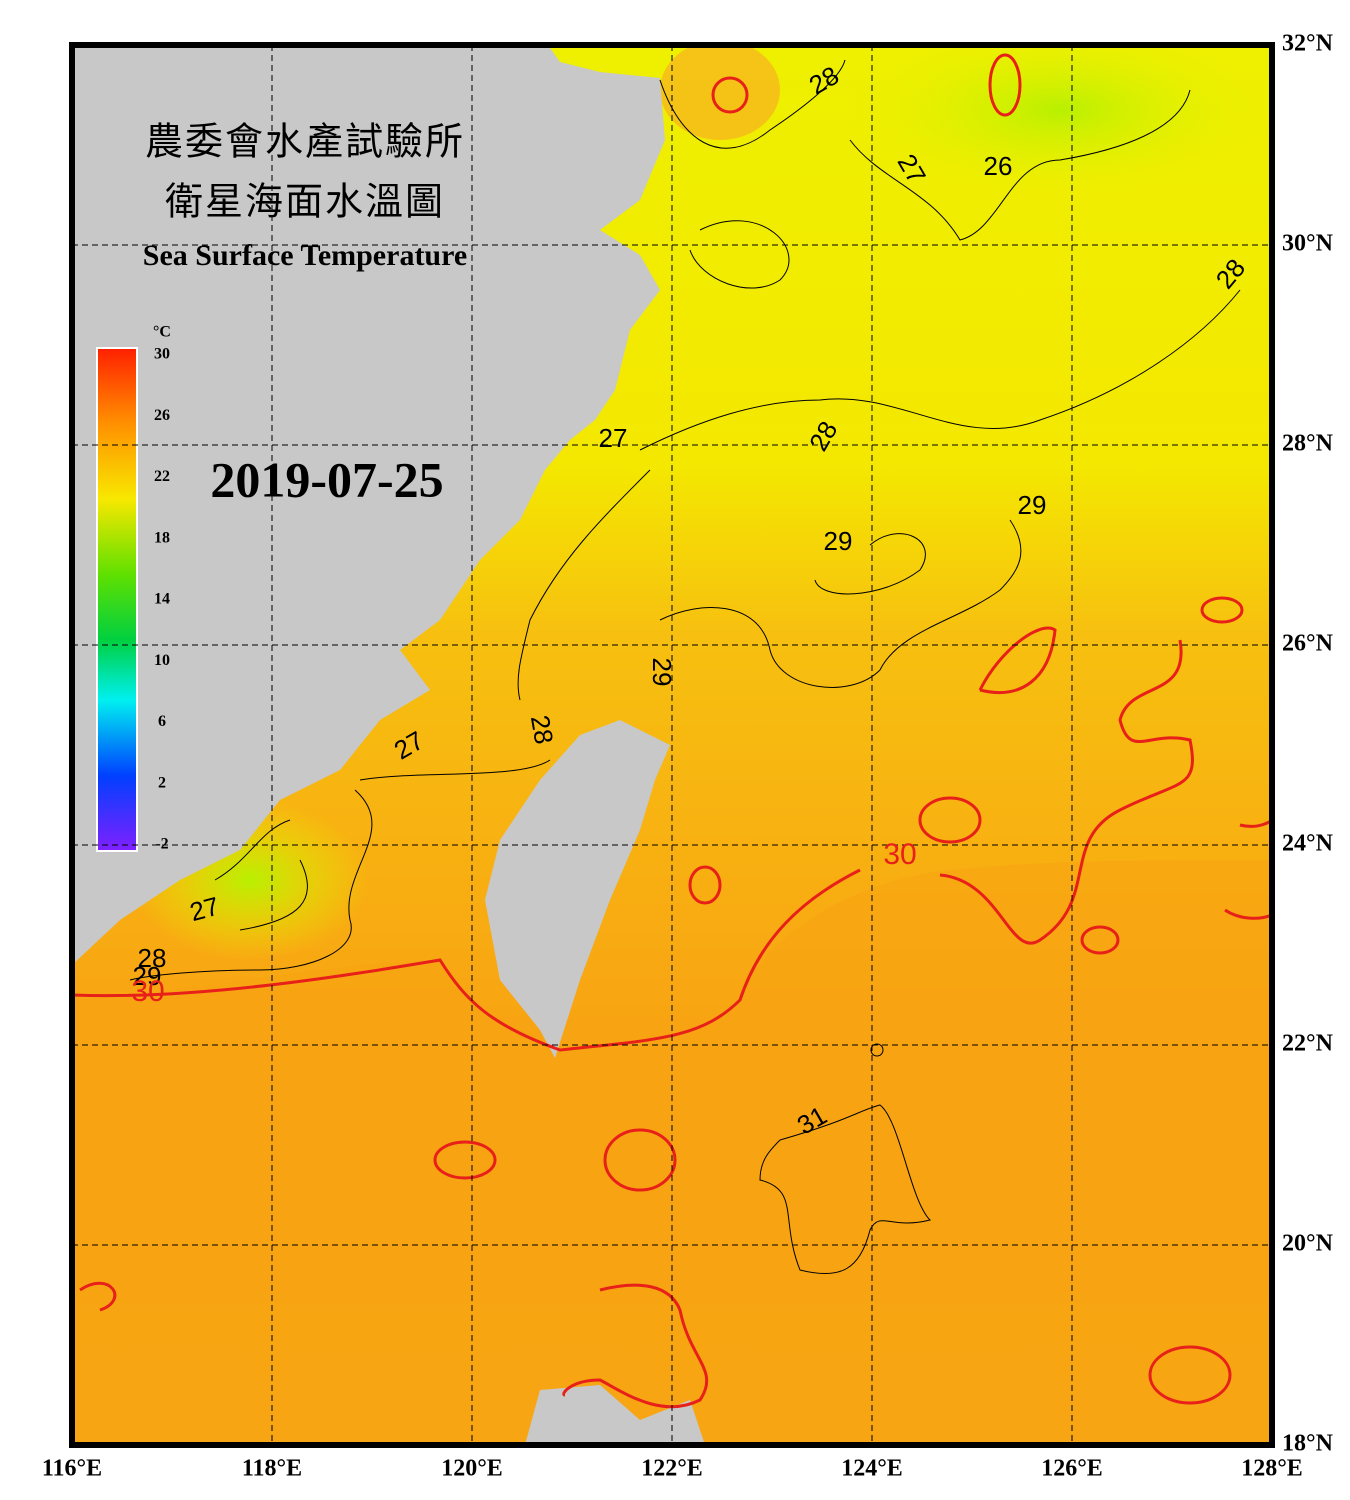  Describe the element at coordinates (162, 721) in the screenshot. I see `colorbar-tick: 6` at that location.